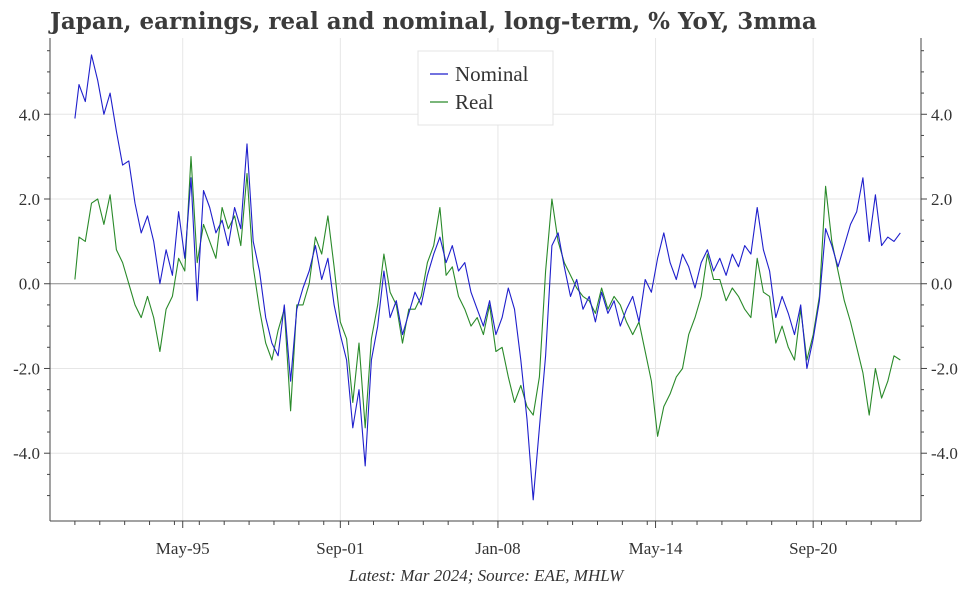 This screenshot has height=589, width=972. What do you see at coordinates (944, 453) in the screenshot?
I see `y-tick-label-right: -4.0` at bounding box center [944, 453].